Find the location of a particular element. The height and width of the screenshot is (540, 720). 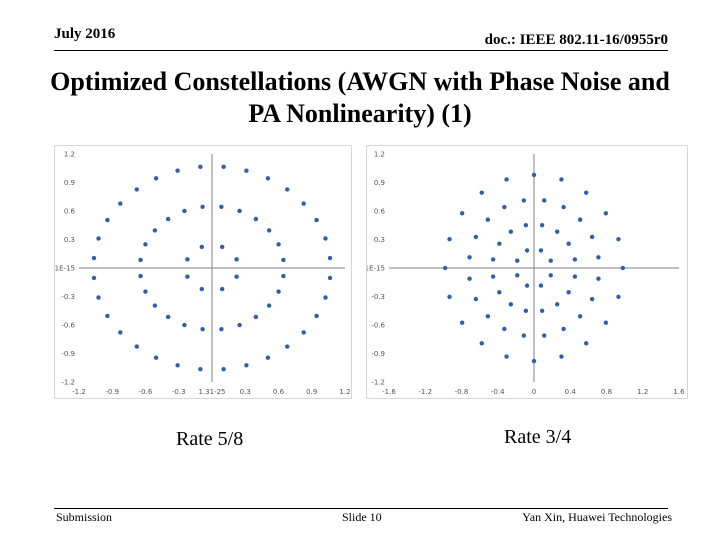

x-tick-label: 0.4 is located at coordinates (571, 392).